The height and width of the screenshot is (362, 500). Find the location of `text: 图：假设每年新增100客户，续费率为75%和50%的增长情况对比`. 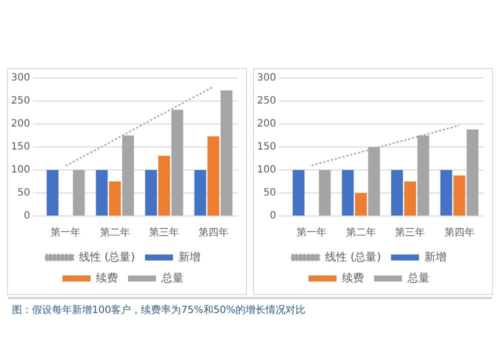

text: 图：假设每年新增100客户，续费率为75%和50%的增长情况对比 is located at coordinates (159, 310).